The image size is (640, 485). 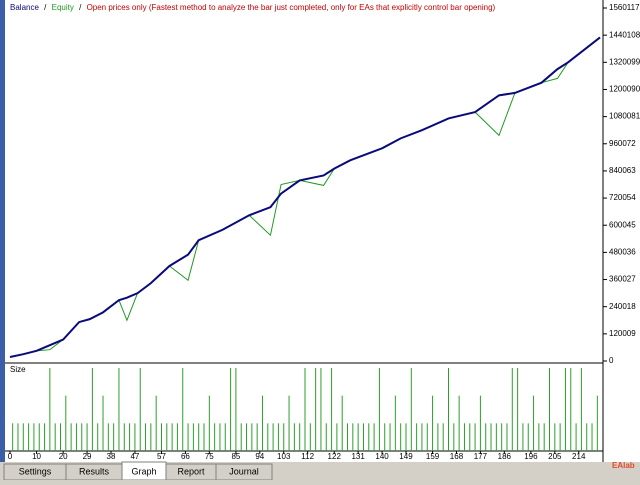 I want to click on y-tick-label: 960072, so click(x=622, y=143).